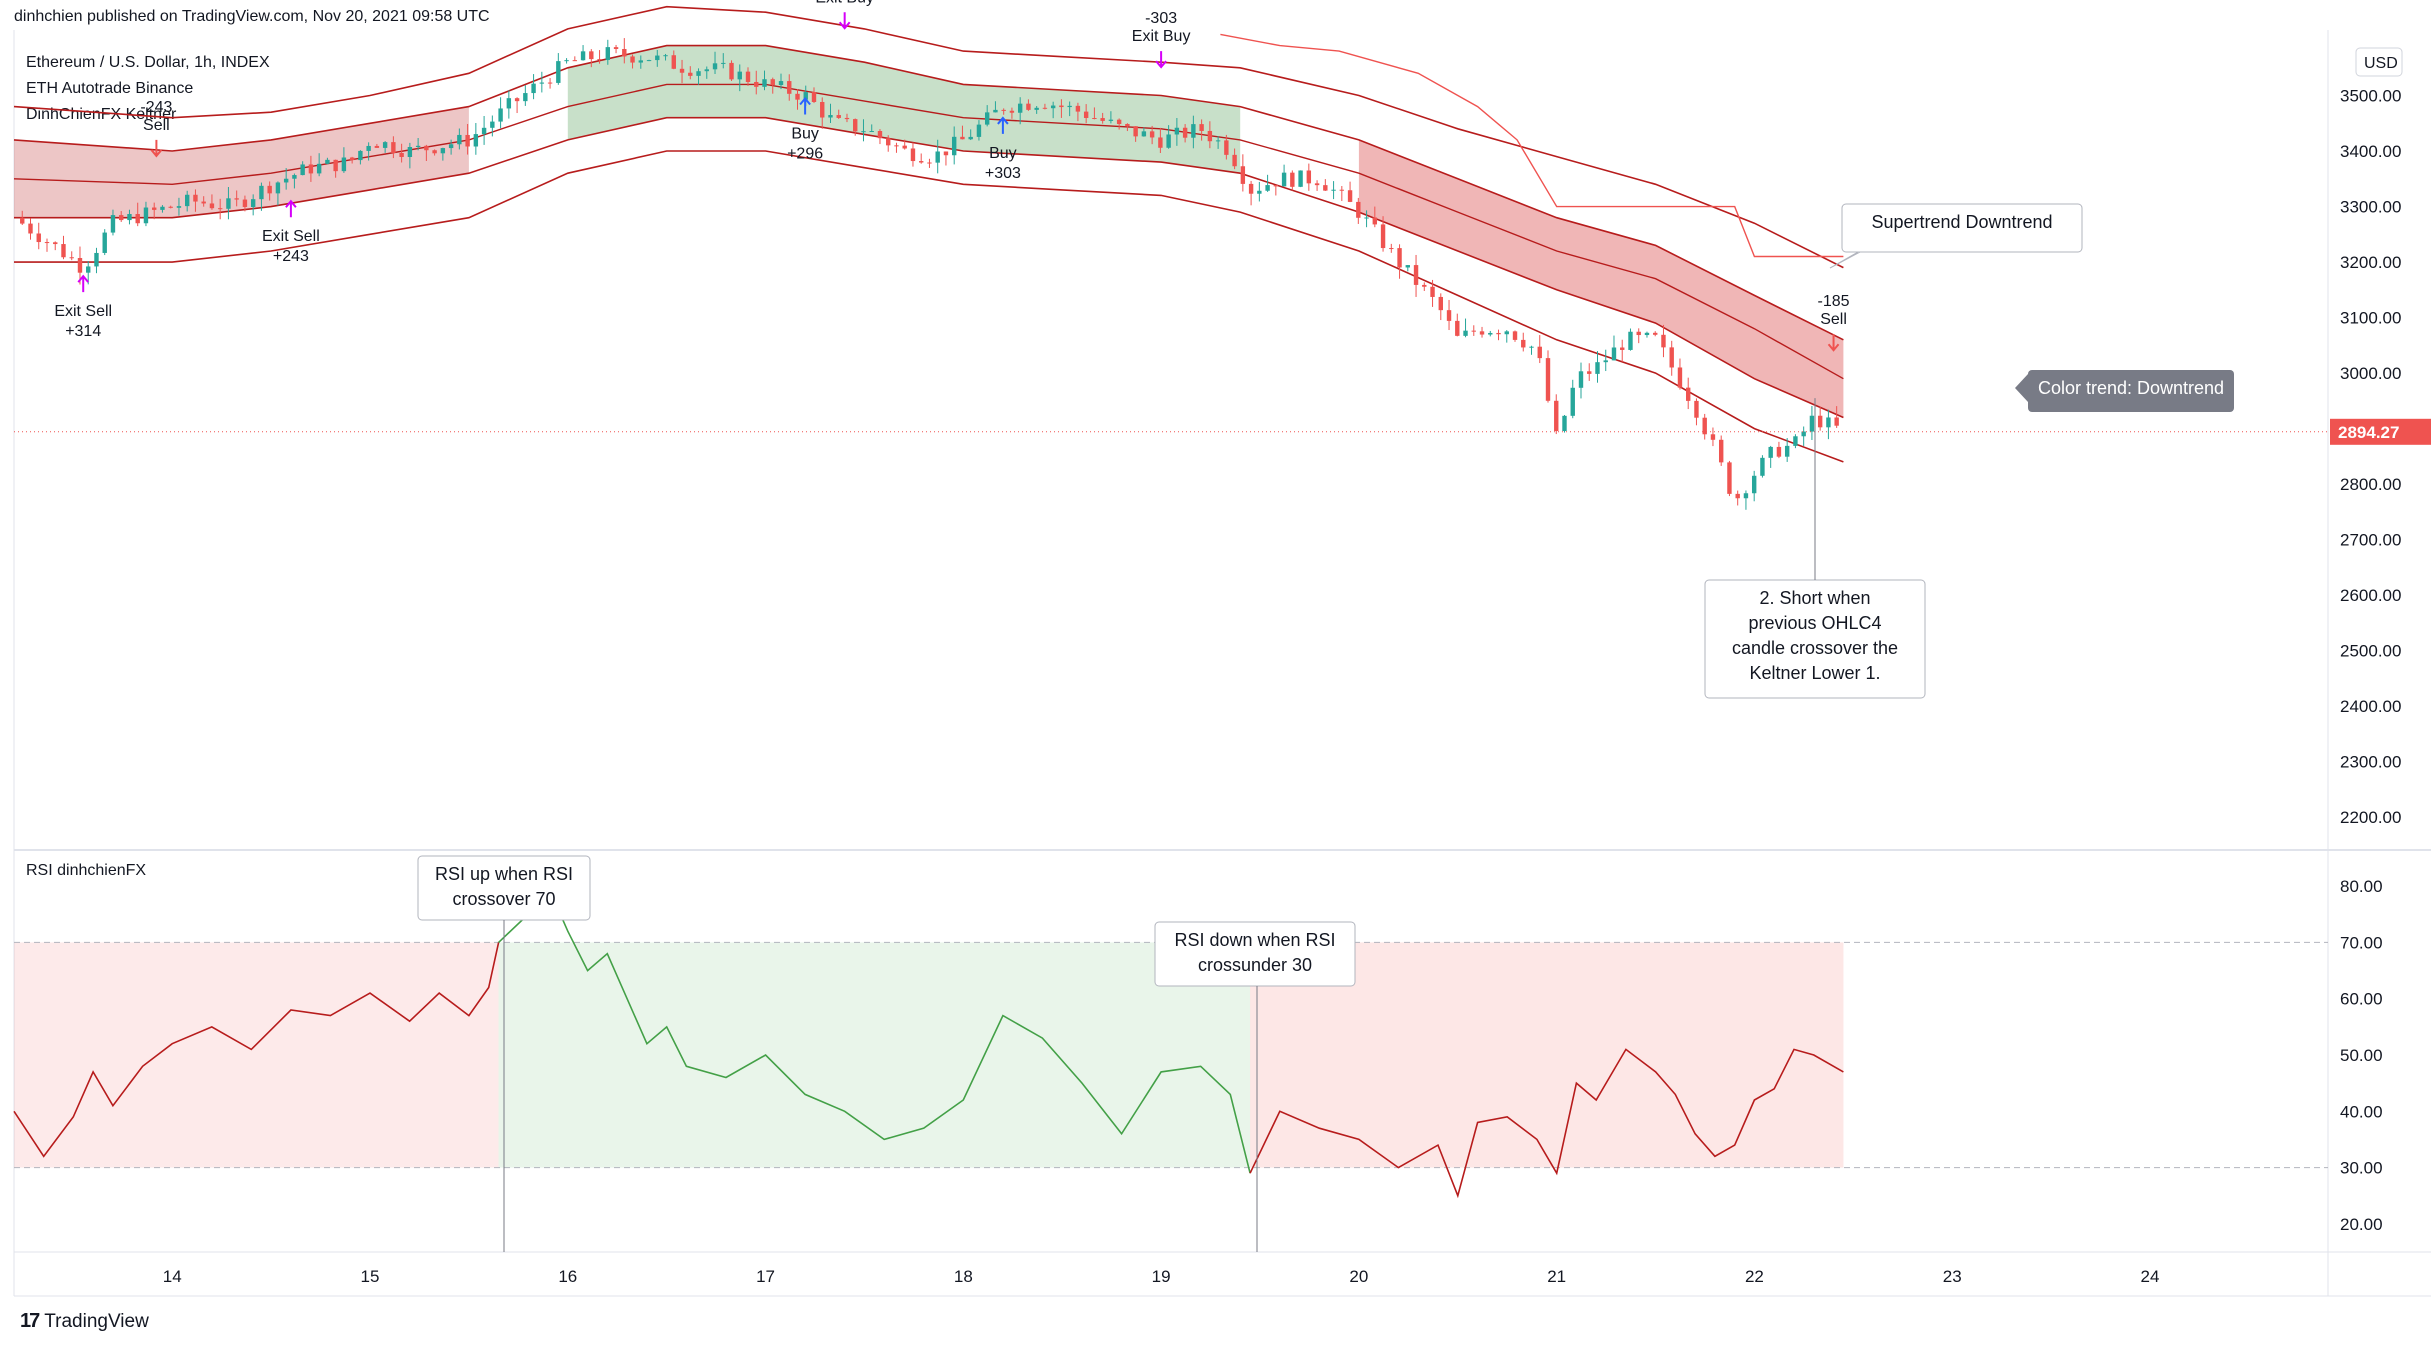 Image resolution: width=2431 pixels, height=1346 pixels. What do you see at coordinates (148, 62) in the screenshot?
I see `legend-symbol: Ethereum / U.S. Dollar, 1h, INDEX` at bounding box center [148, 62].